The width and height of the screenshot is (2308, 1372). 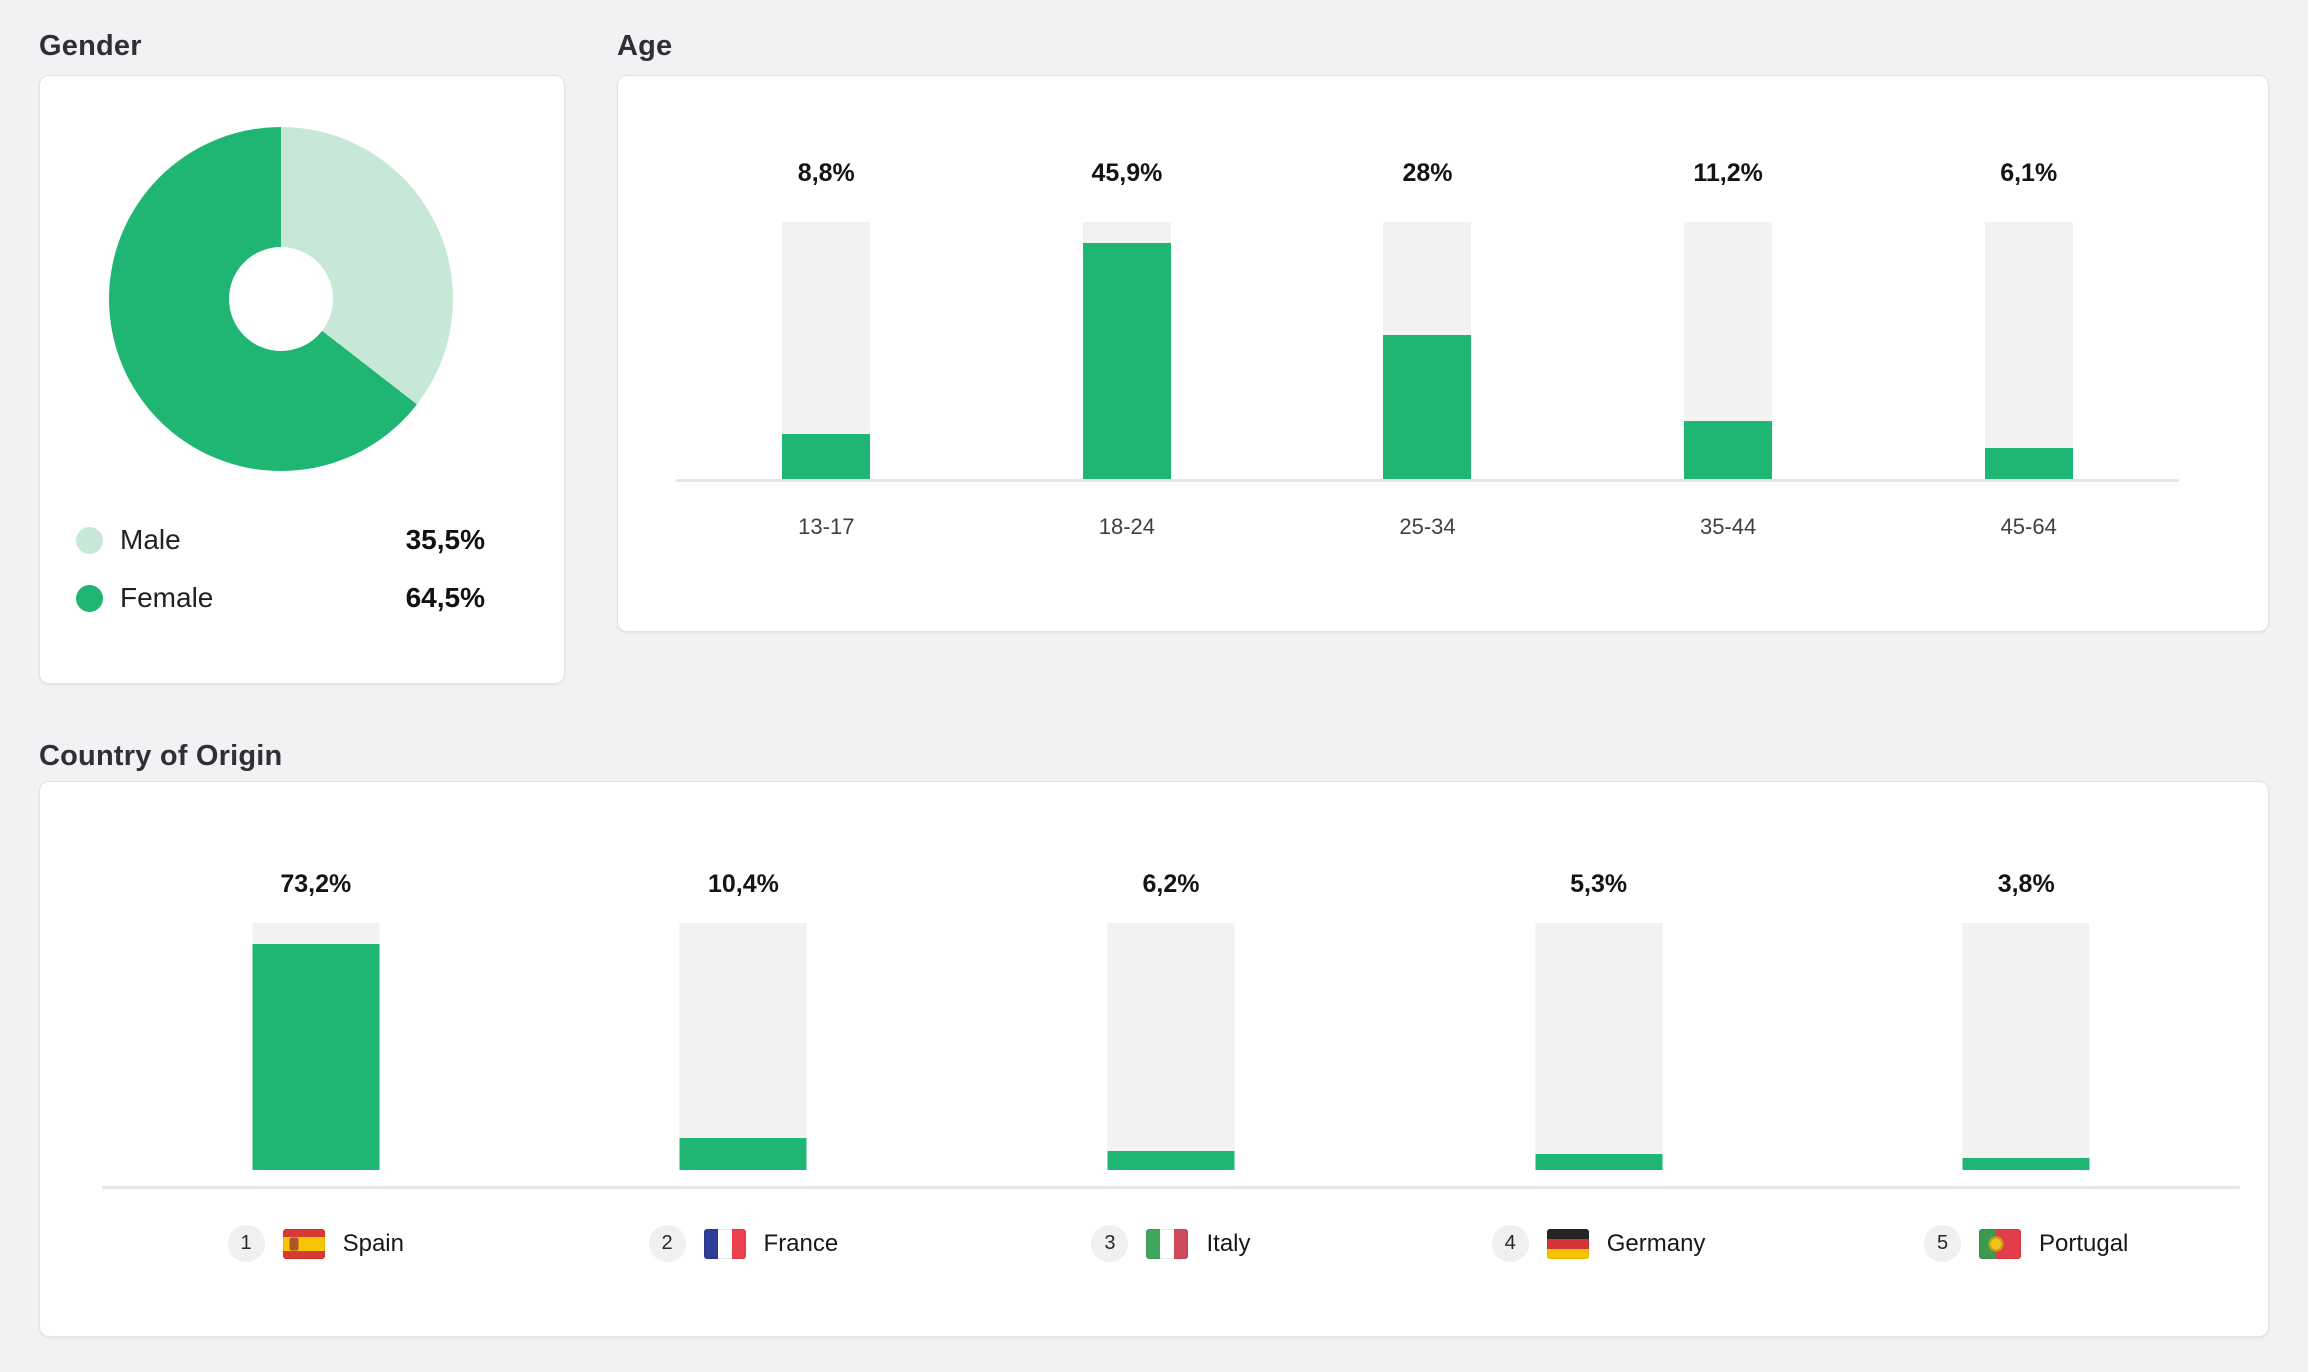 I want to click on age-column: 45,9% 18-24, so click(x=1127, y=353).